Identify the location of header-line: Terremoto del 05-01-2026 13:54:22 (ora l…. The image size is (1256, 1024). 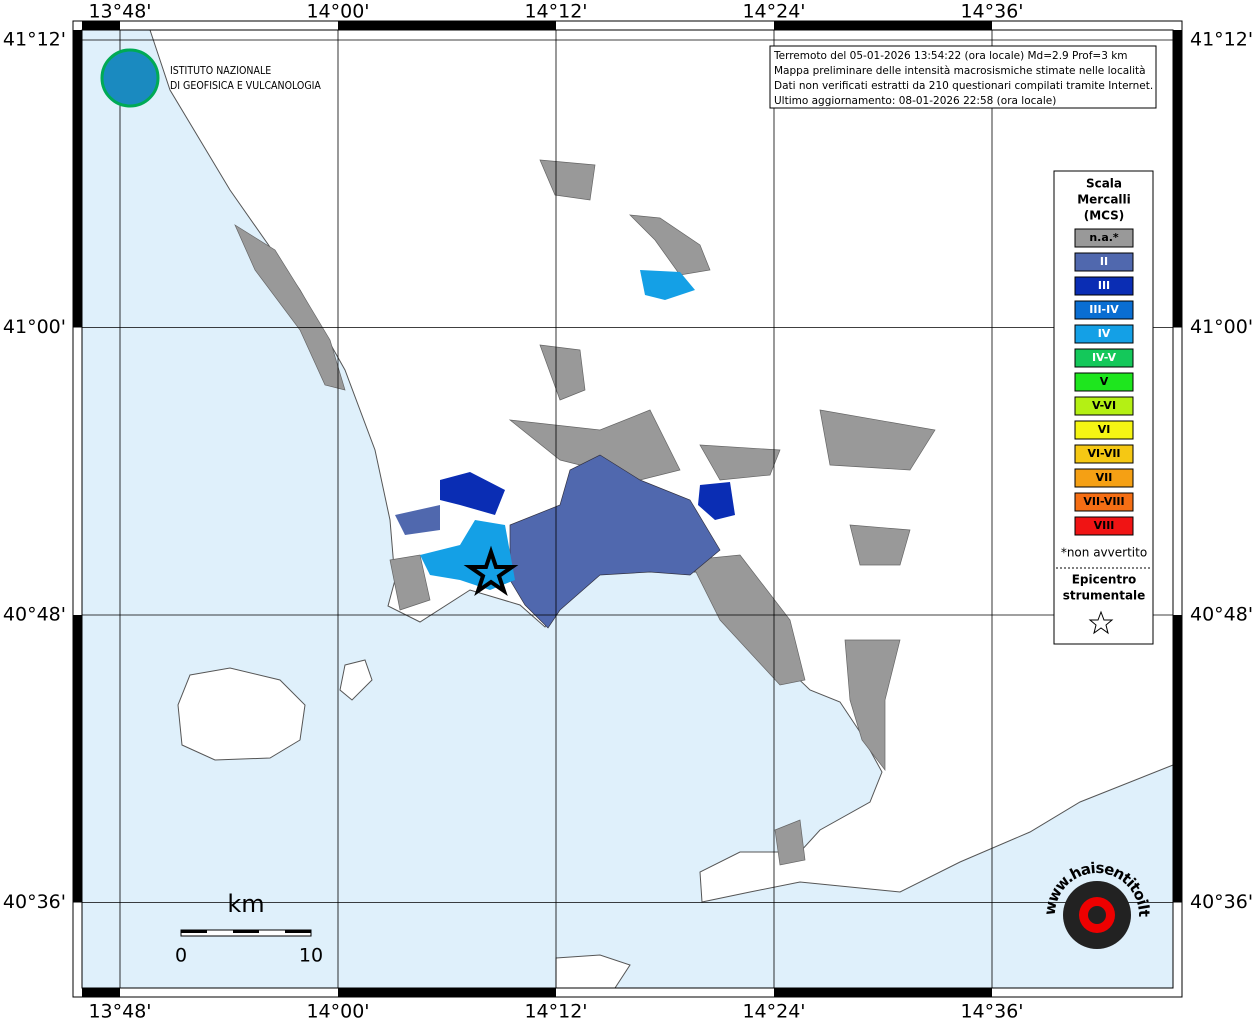
(950, 56).